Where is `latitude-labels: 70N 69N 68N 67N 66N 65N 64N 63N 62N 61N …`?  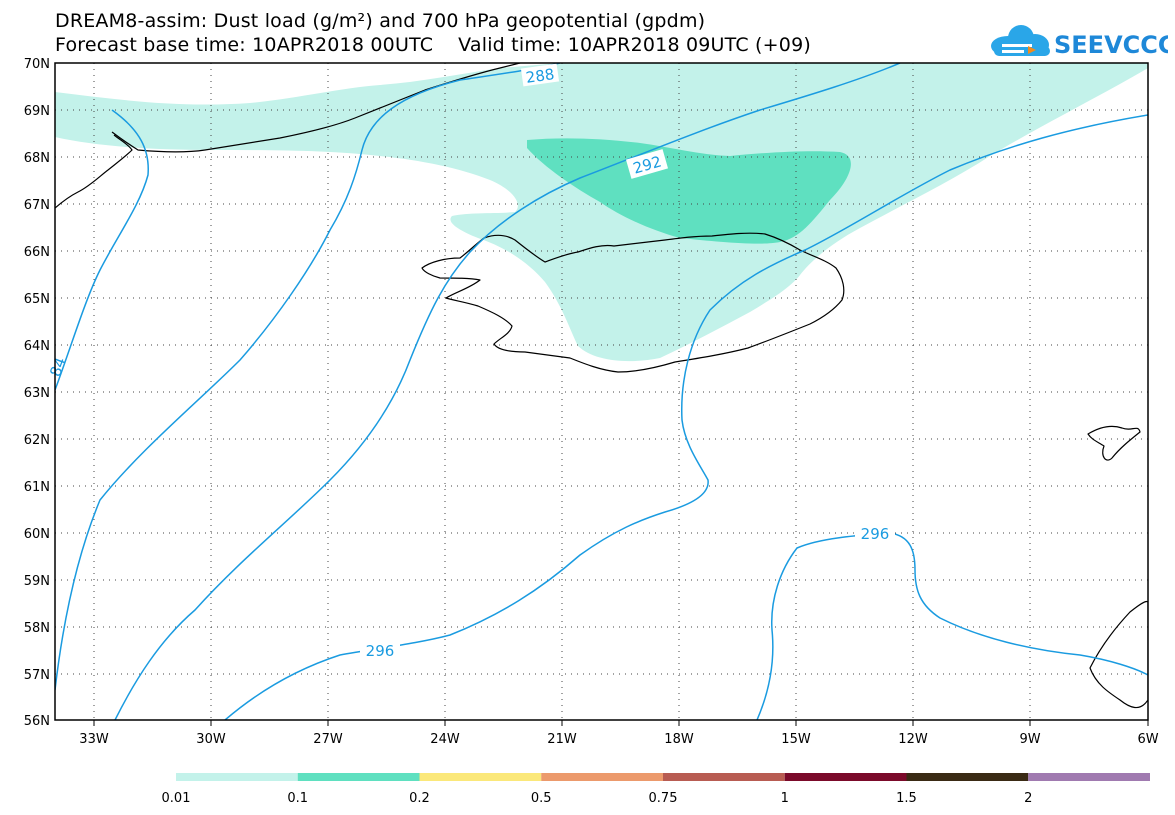 latitude-labels: 70N 69N 68N 67N 66N 65N 64N 63N 62N 61N … is located at coordinates (37, 393).